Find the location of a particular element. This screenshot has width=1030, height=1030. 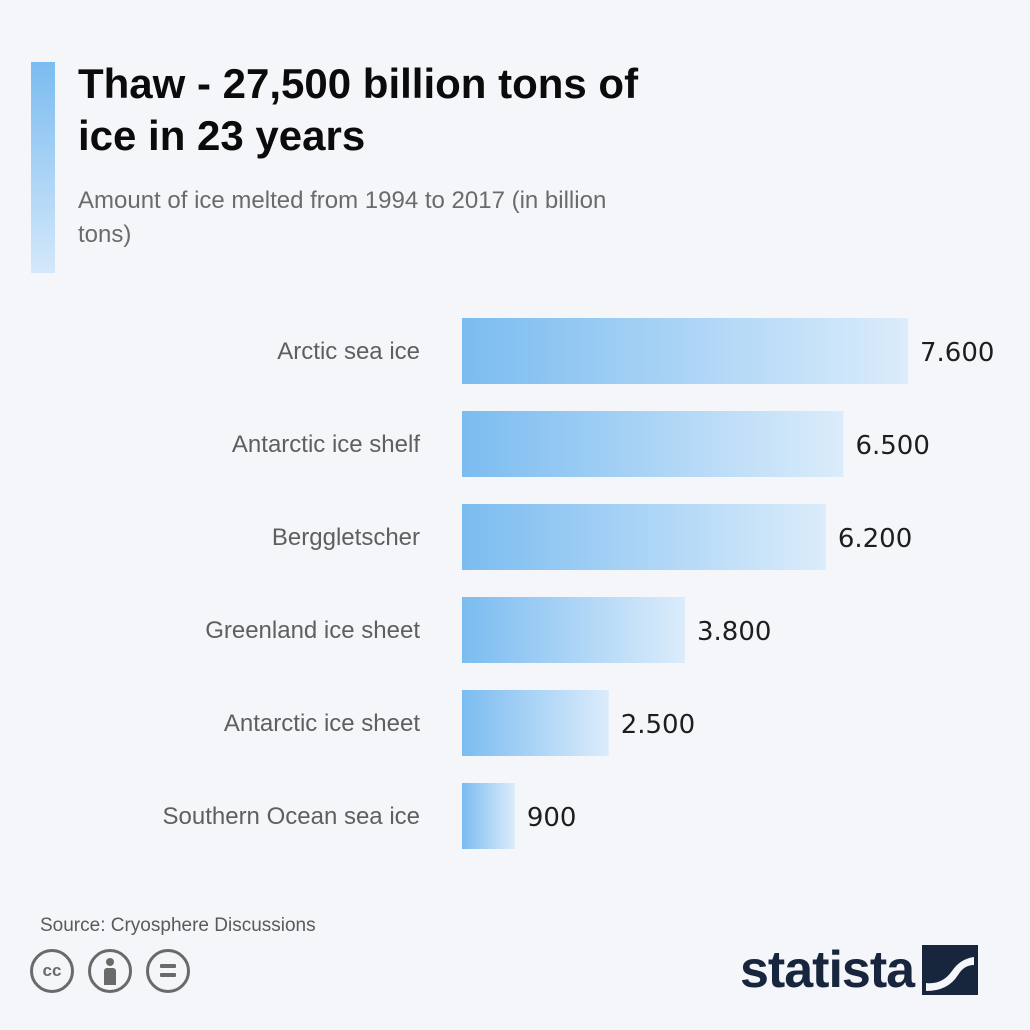

category-label: Southern Ocean sea ice is located at coordinates (292, 816).